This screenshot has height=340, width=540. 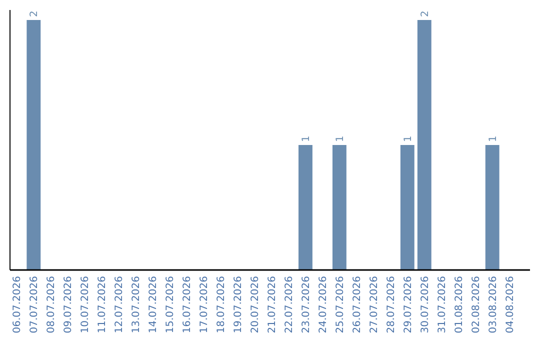 I want to click on x-tick-label: 02.08.2026, so click(x=476, y=305).